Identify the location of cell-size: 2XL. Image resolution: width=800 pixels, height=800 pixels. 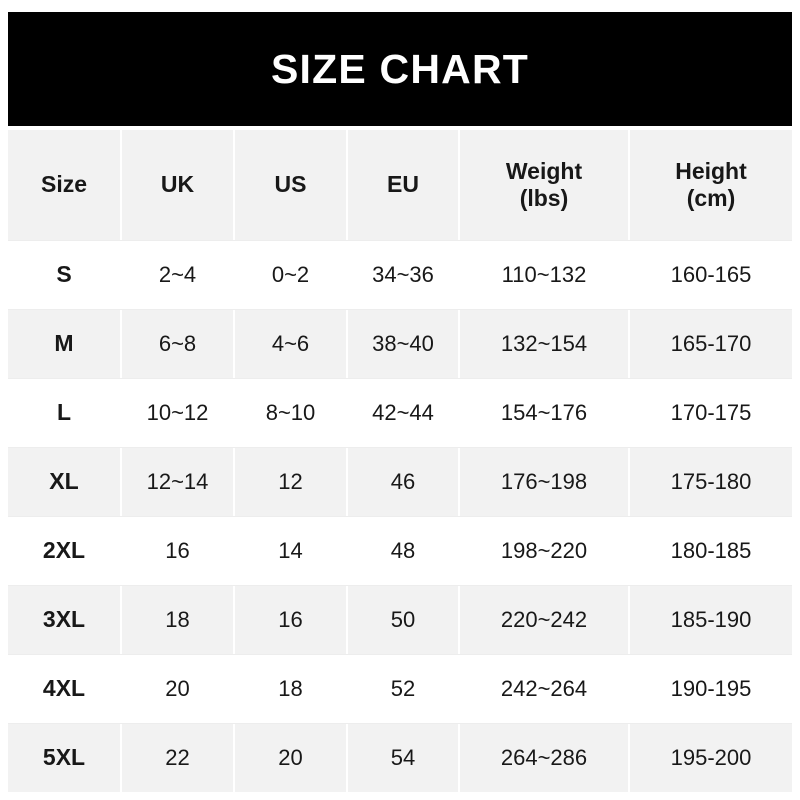
(65, 551).